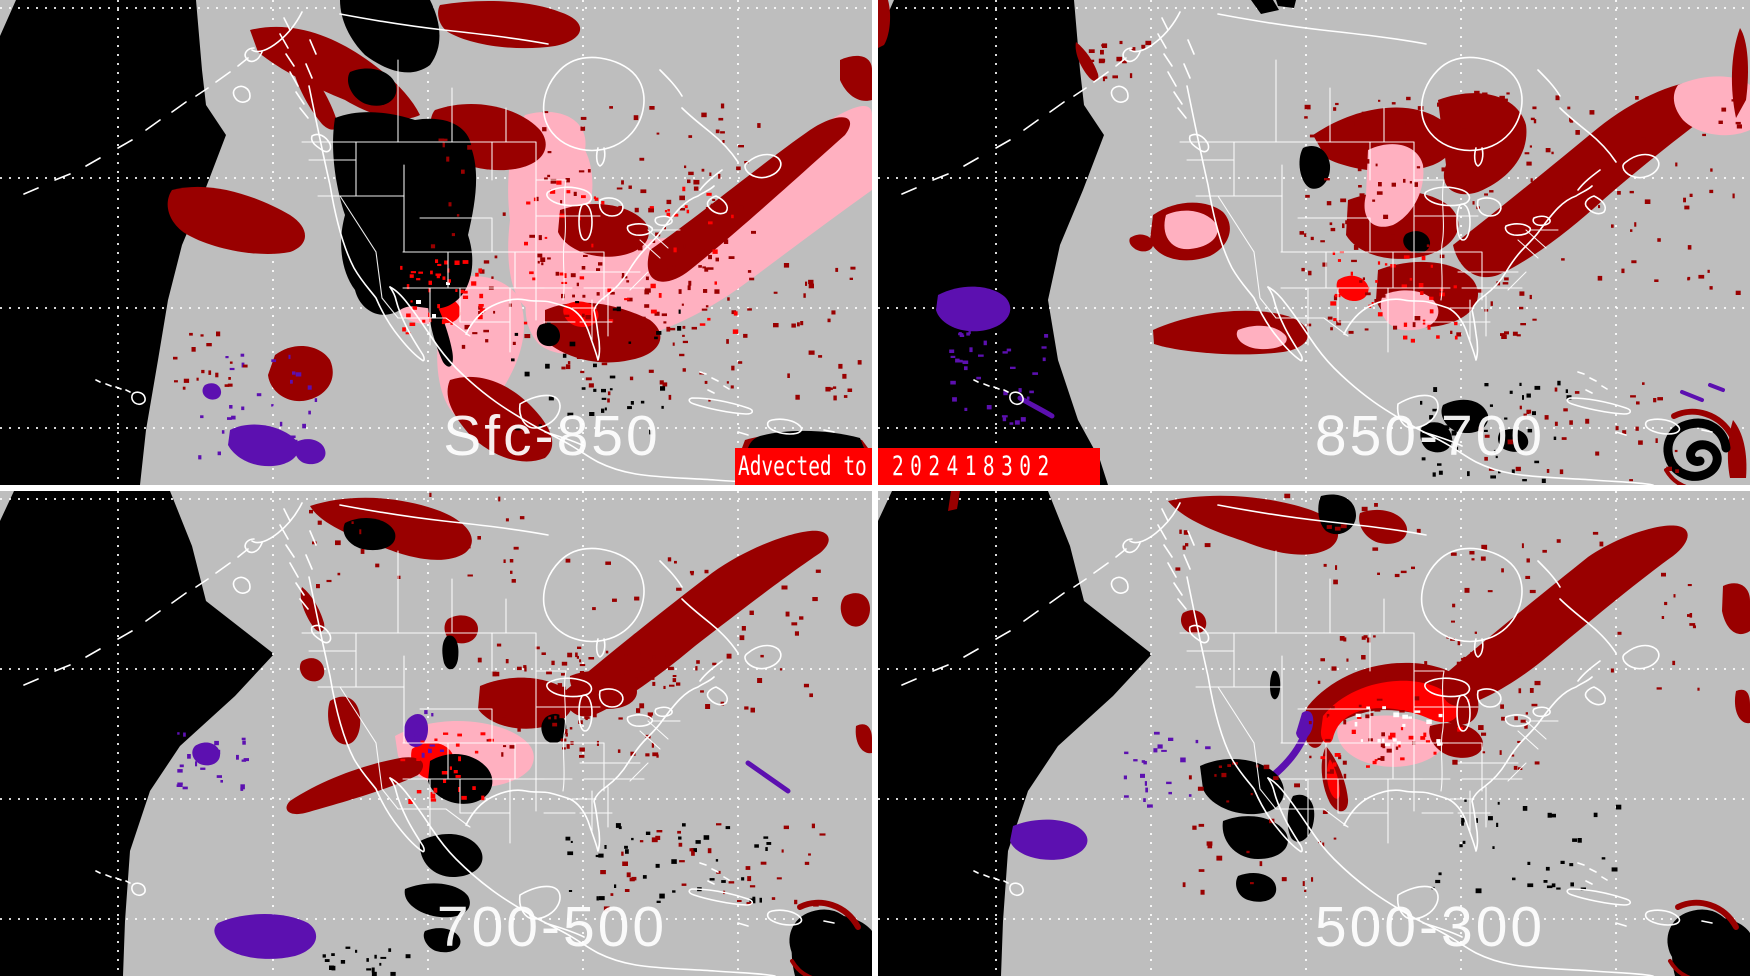  I want to click on layer-label-700-500: 700-500, so click(552, 927).